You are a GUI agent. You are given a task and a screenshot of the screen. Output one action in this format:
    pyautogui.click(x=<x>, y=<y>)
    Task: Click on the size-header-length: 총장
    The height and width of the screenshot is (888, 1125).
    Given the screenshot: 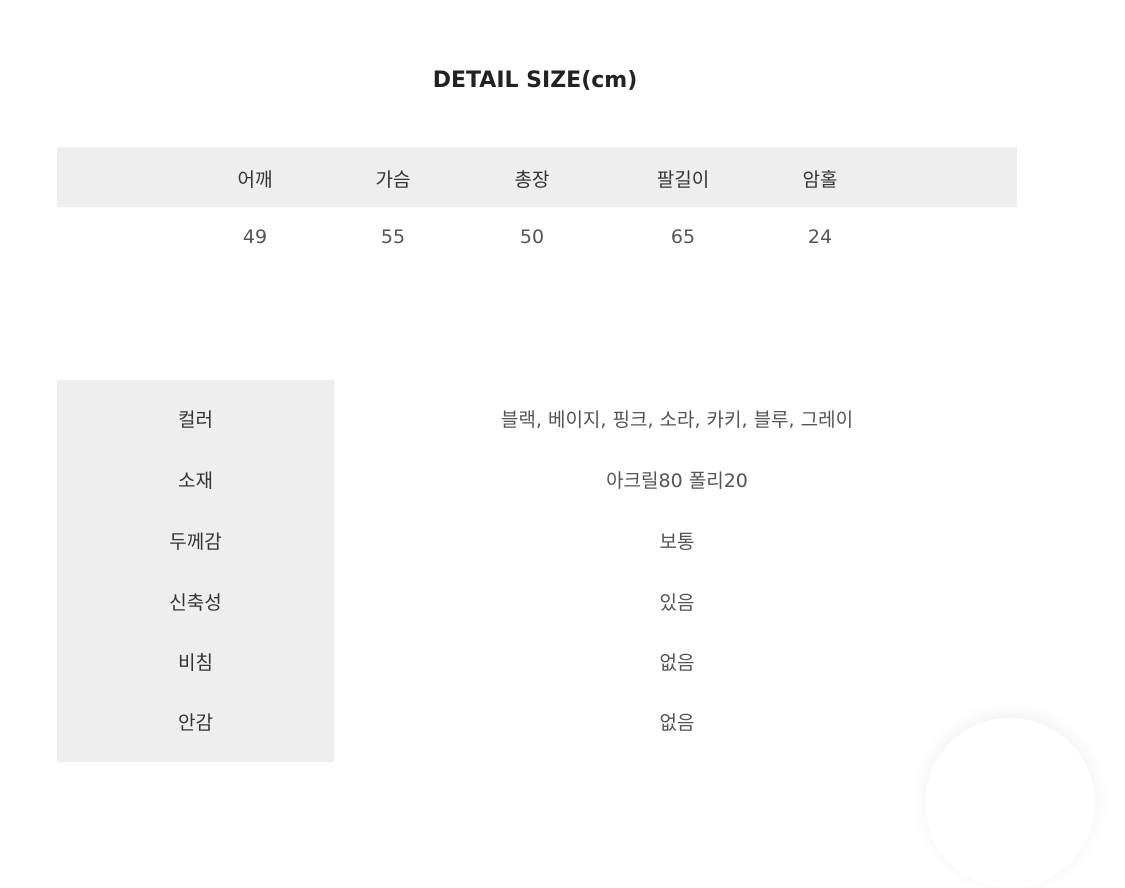 What is the action you would take?
    pyautogui.click(x=532, y=180)
    